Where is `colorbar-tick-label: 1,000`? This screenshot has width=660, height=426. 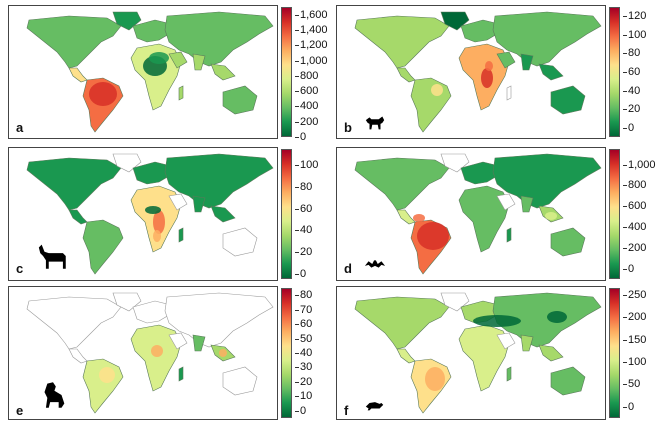 colorbar-tick-label: 1,000 is located at coordinates (311, 60).